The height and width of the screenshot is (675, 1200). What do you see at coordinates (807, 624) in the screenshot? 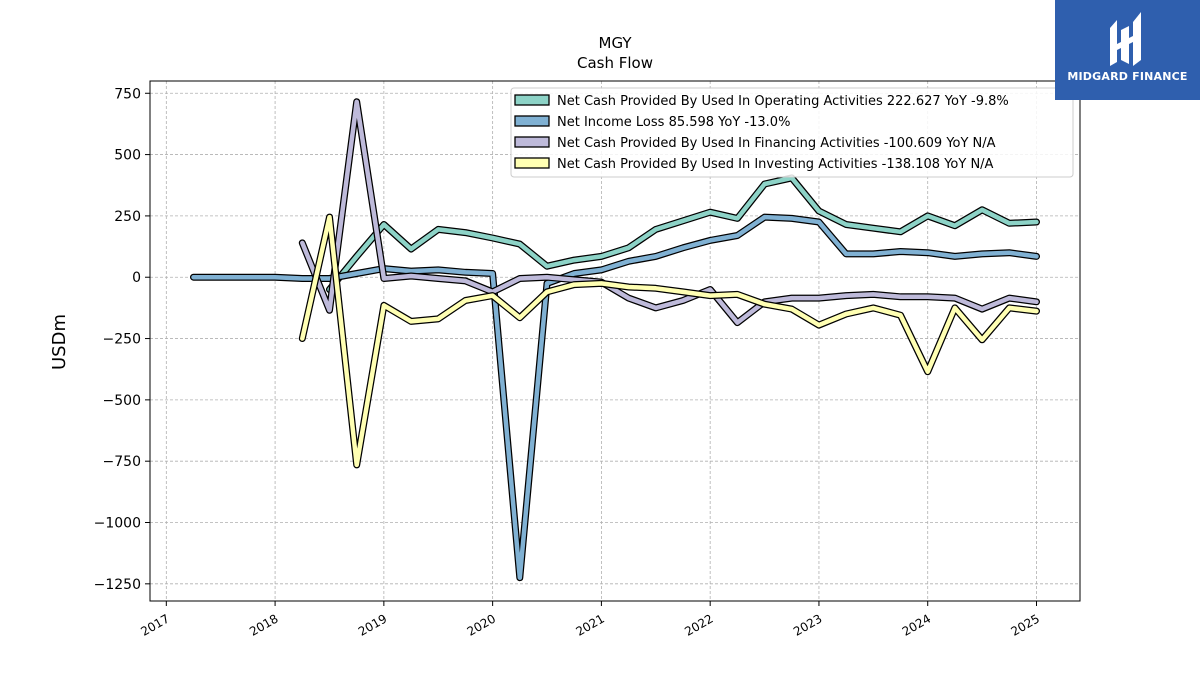
I see `x-tick-label: 2023` at bounding box center [807, 624].